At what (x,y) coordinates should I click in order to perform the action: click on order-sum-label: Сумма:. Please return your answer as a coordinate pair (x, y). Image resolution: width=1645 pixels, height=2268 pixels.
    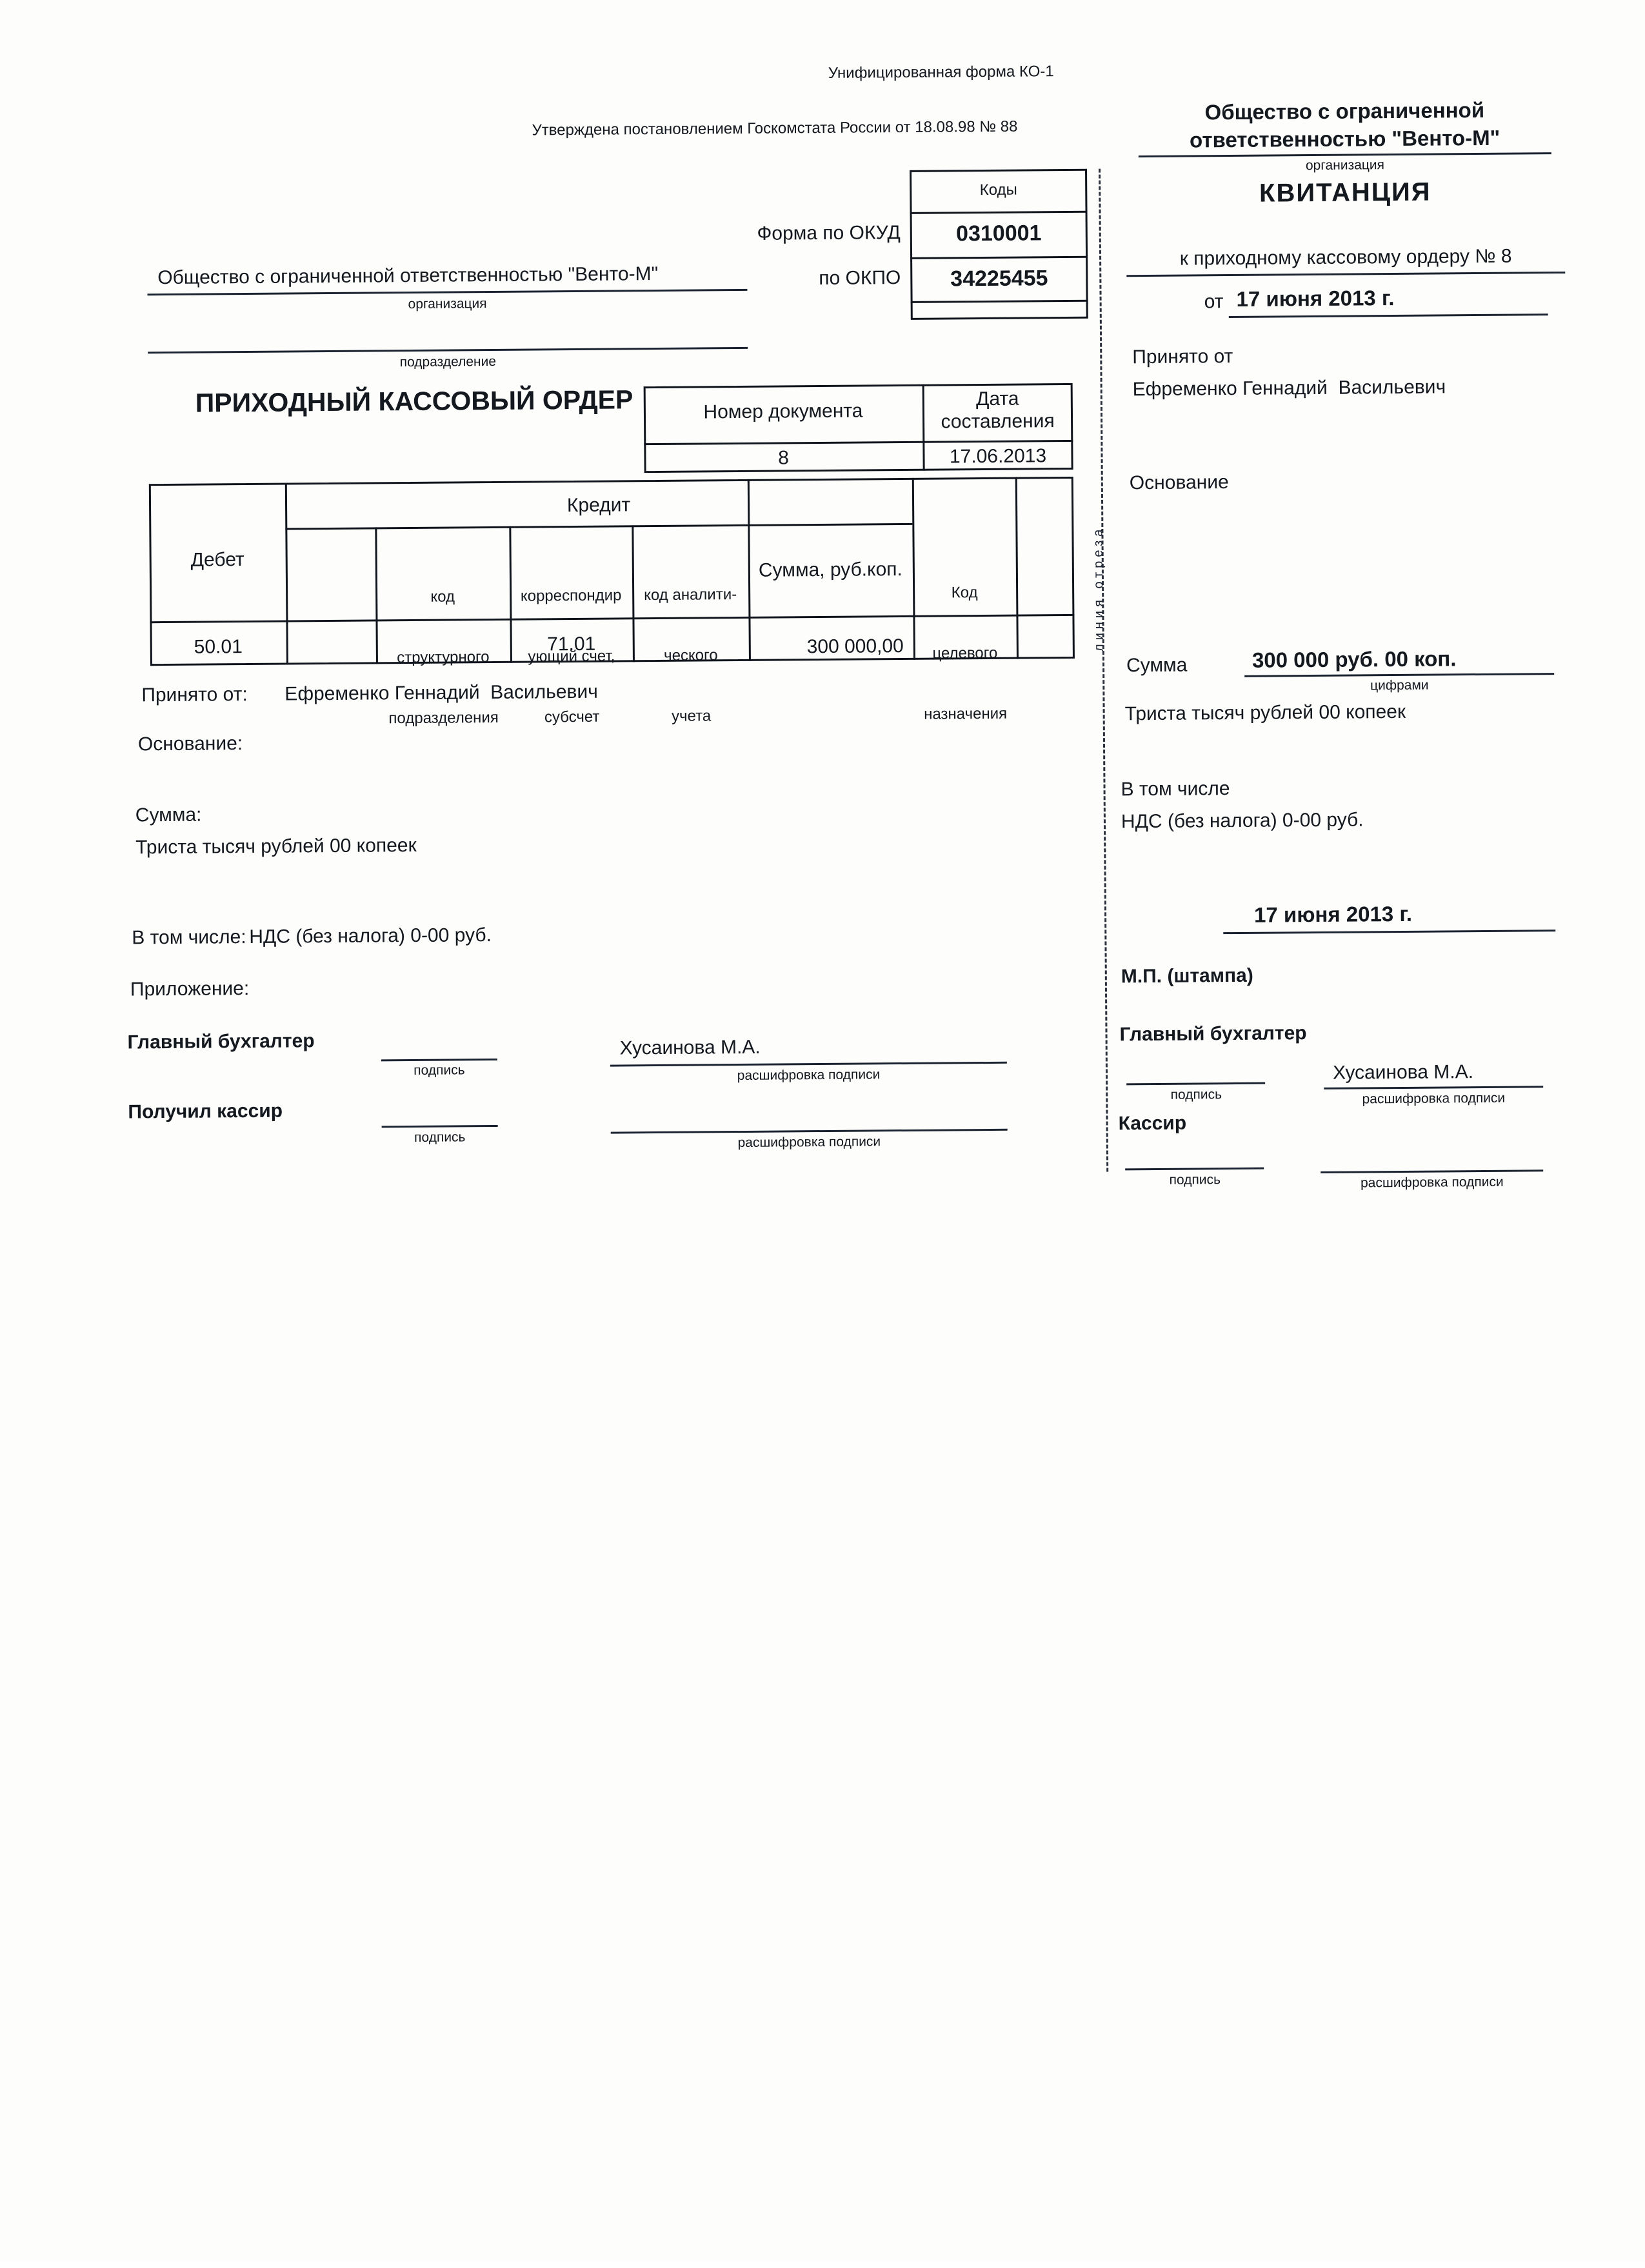
    Looking at the image, I should click on (168, 815).